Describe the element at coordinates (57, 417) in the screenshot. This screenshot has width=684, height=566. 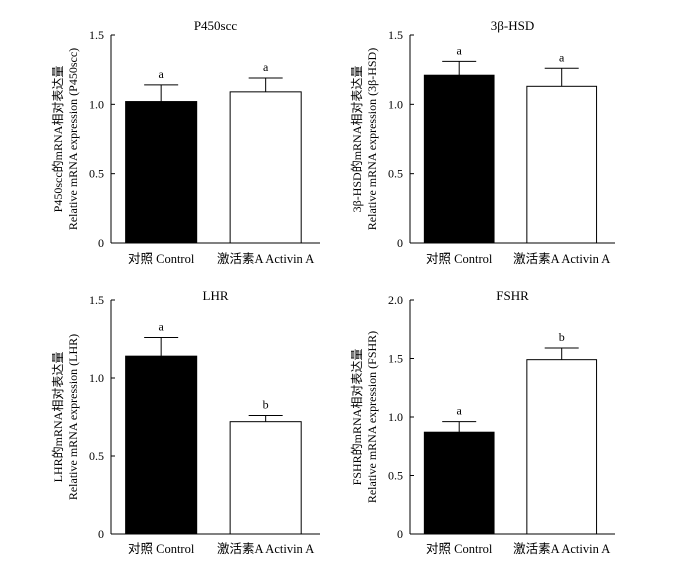
I see `y-axis-label-cn: LHR的mRNA相对表达量` at that location.